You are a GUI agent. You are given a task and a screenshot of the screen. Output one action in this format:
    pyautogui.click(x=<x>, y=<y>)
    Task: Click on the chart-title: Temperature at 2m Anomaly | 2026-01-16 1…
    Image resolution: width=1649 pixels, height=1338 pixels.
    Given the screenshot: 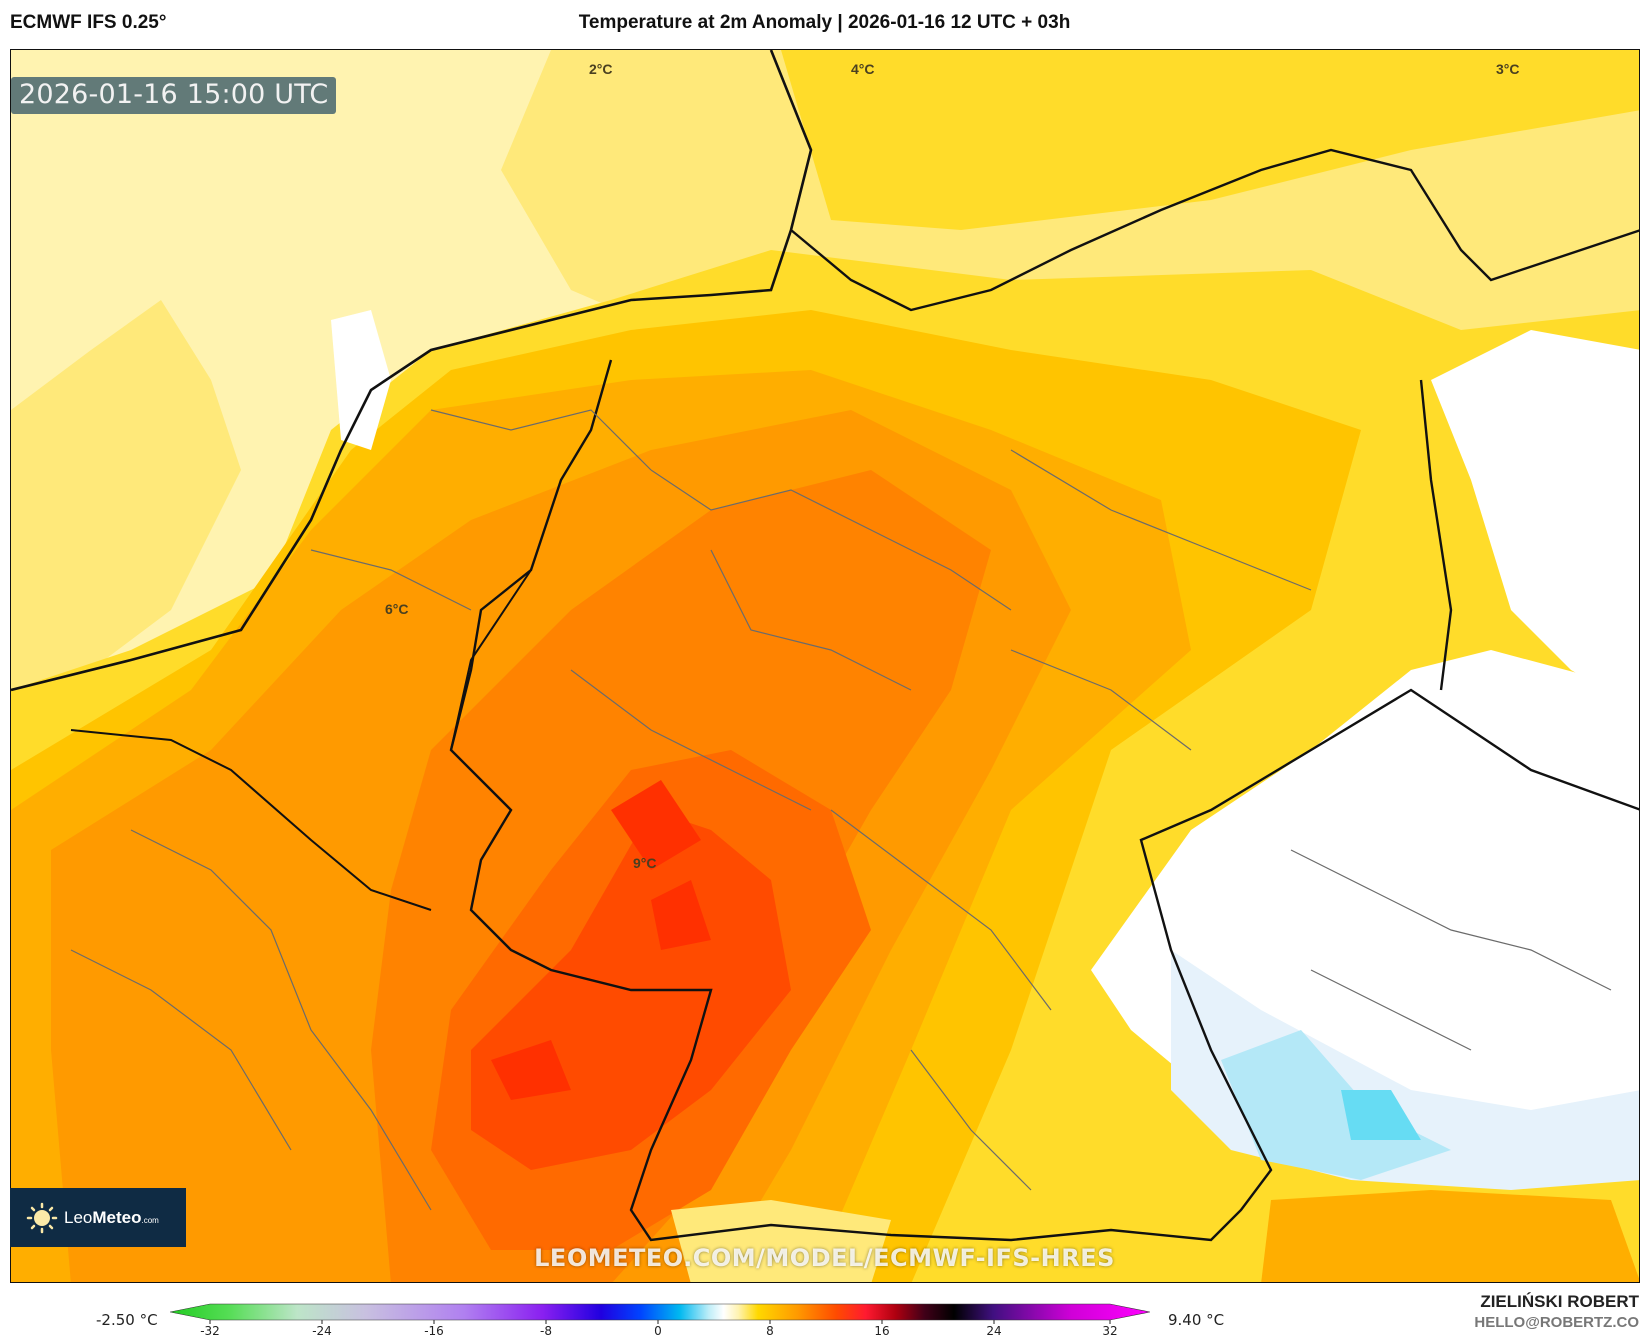 What is the action you would take?
    pyautogui.click(x=824, y=22)
    